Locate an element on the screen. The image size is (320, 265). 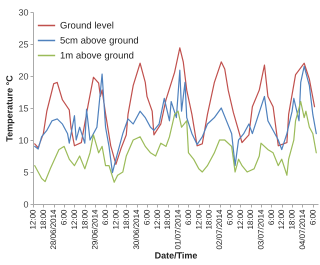
legend-label: 1m above ground is located at coordinates (97, 56).